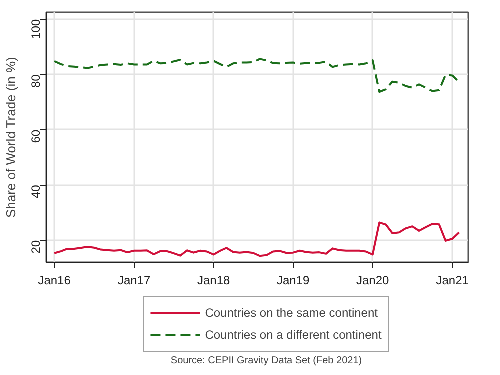  What do you see at coordinates (36, 29) in the screenshot?
I see `y-tick-label: 100` at bounding box center [36, 29].